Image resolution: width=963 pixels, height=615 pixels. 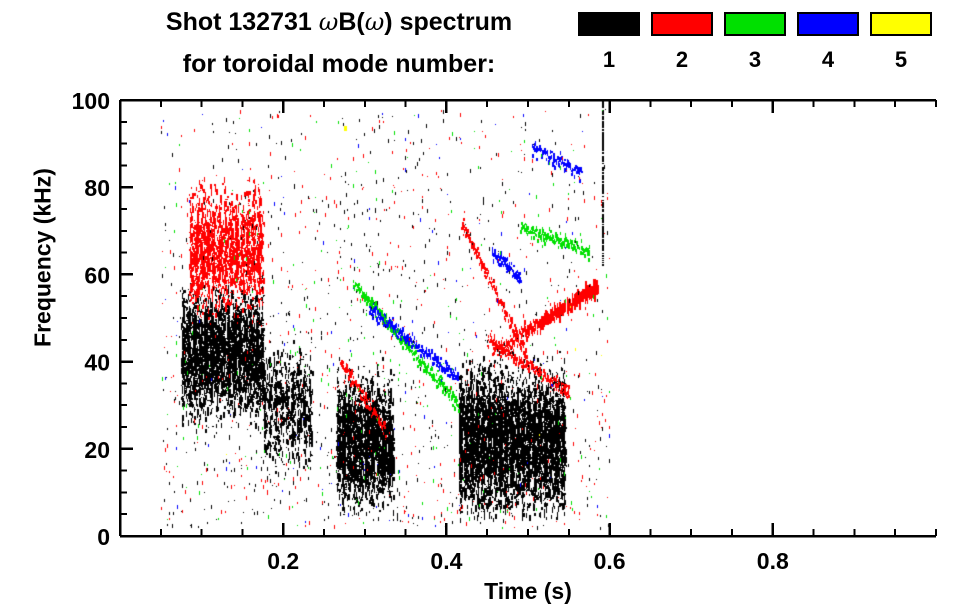 I want to click on omega-symbol-2: ω, so click(x=374, y=22).